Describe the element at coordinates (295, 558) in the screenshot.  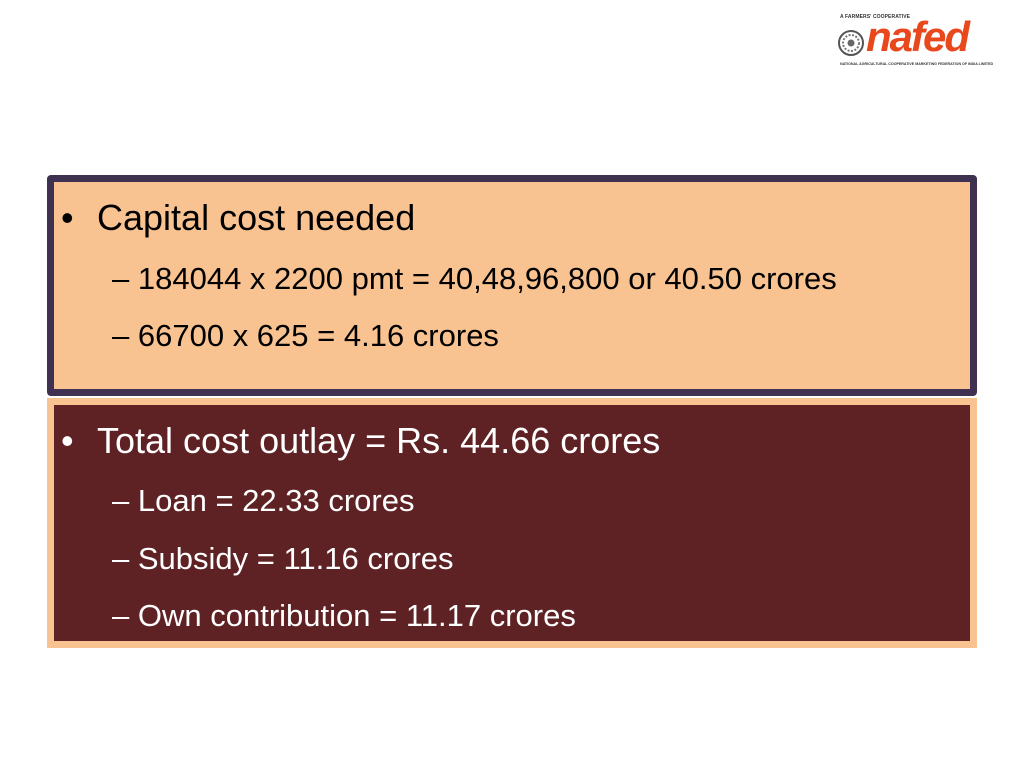
I see `sub-item-text: Subsidy = 11.16 crores` at that location.